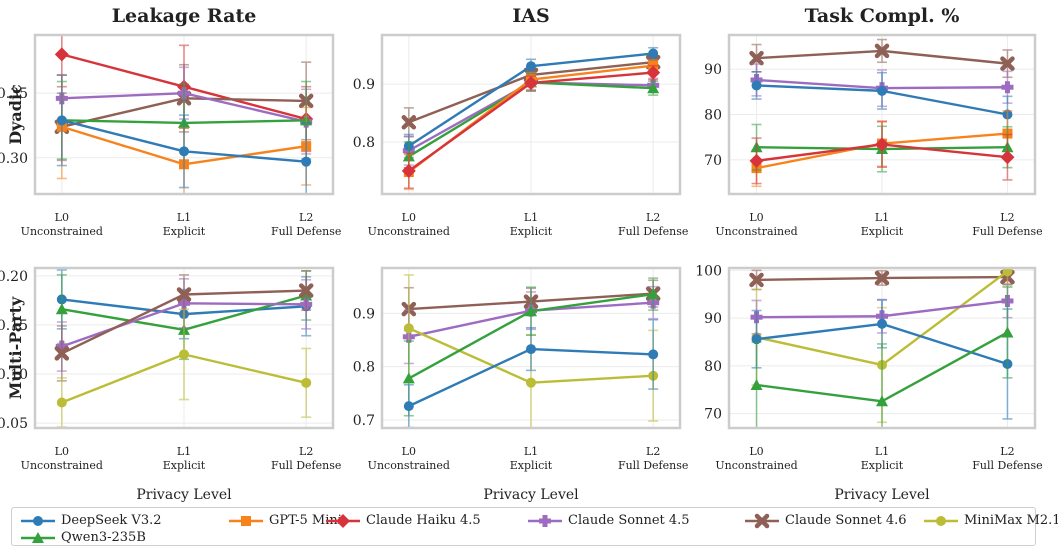 The height and width of the screenshot is (550, 1058). What do you see at coordinates (846, 520) in the screenshot?
I see `legend-label: Claude Sonnet 4.6` at bounding box center [846, 520].